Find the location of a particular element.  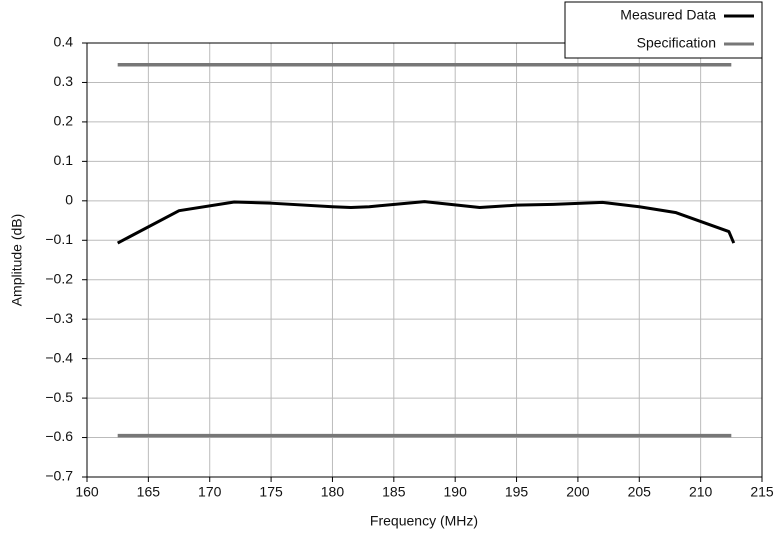

x-tick-label: 175 is located at coordinates (271, 492).